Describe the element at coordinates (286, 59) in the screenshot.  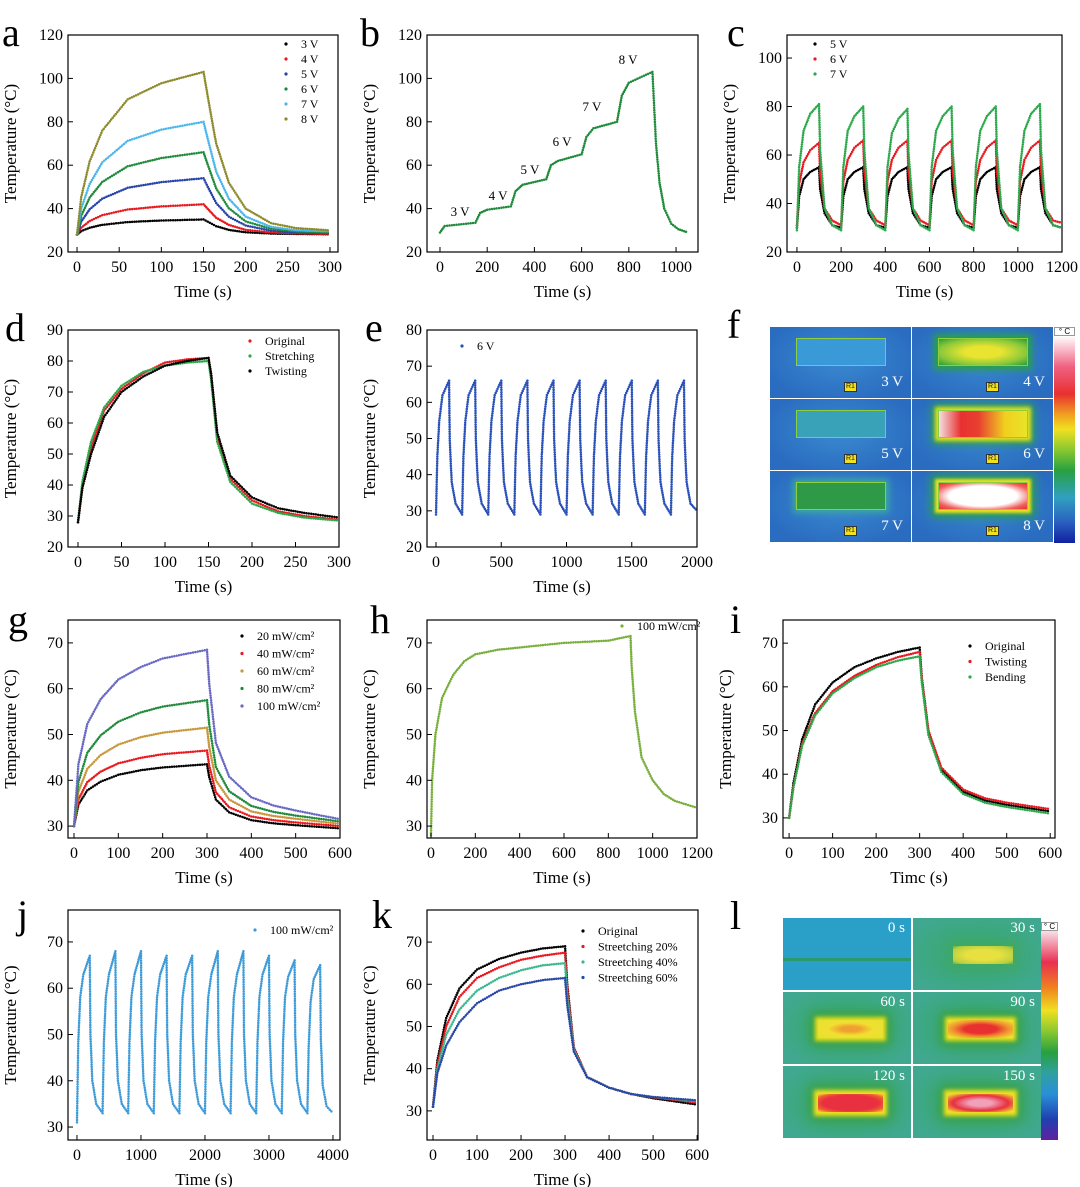
I see `legend-marker` at that location.